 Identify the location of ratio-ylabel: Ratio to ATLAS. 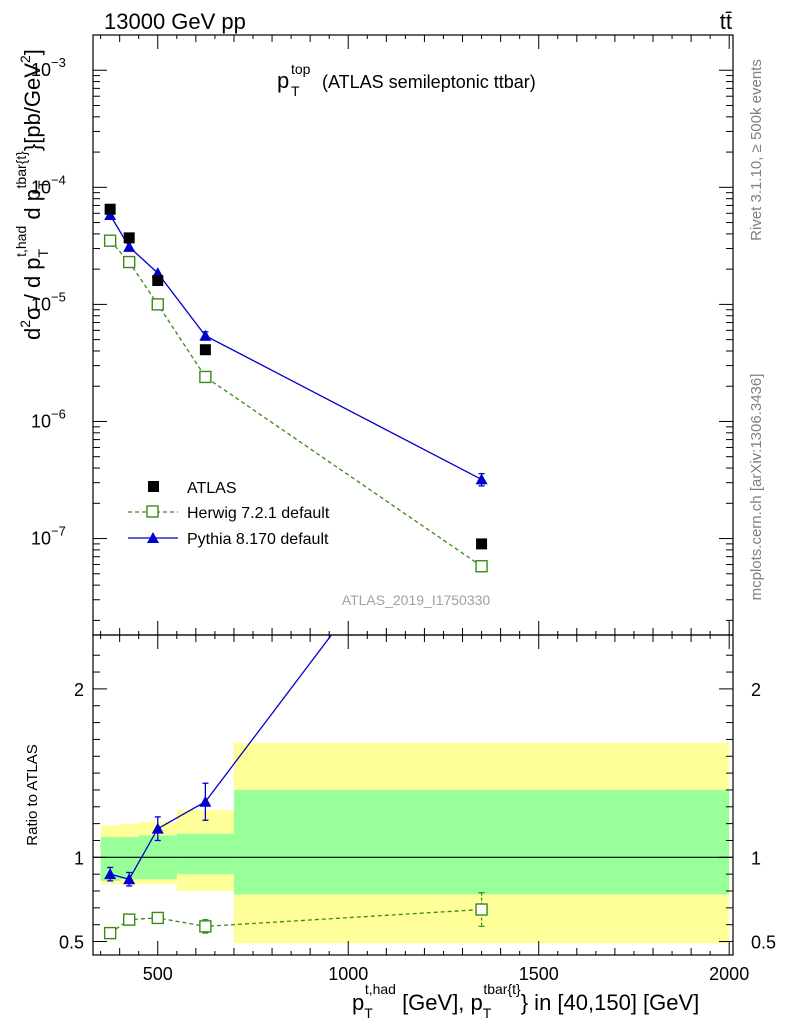
(32, 794).